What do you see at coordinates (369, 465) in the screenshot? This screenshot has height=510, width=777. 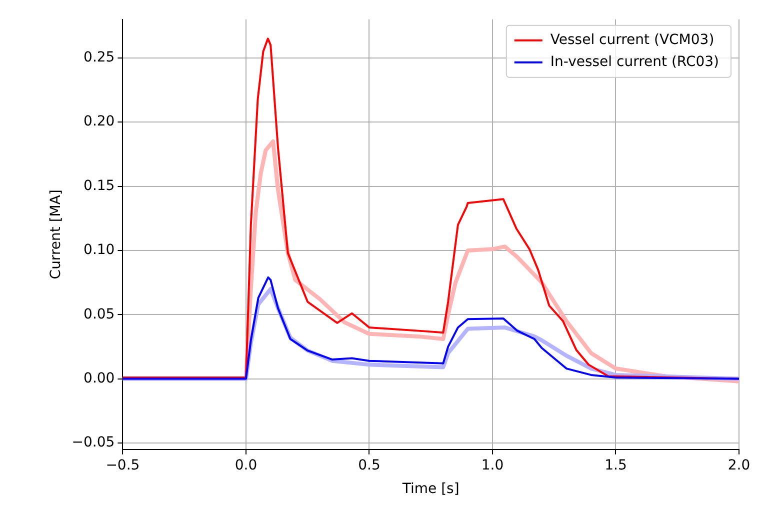 I see `x-tick-label: 0.5` at bounding box center [369, 465].